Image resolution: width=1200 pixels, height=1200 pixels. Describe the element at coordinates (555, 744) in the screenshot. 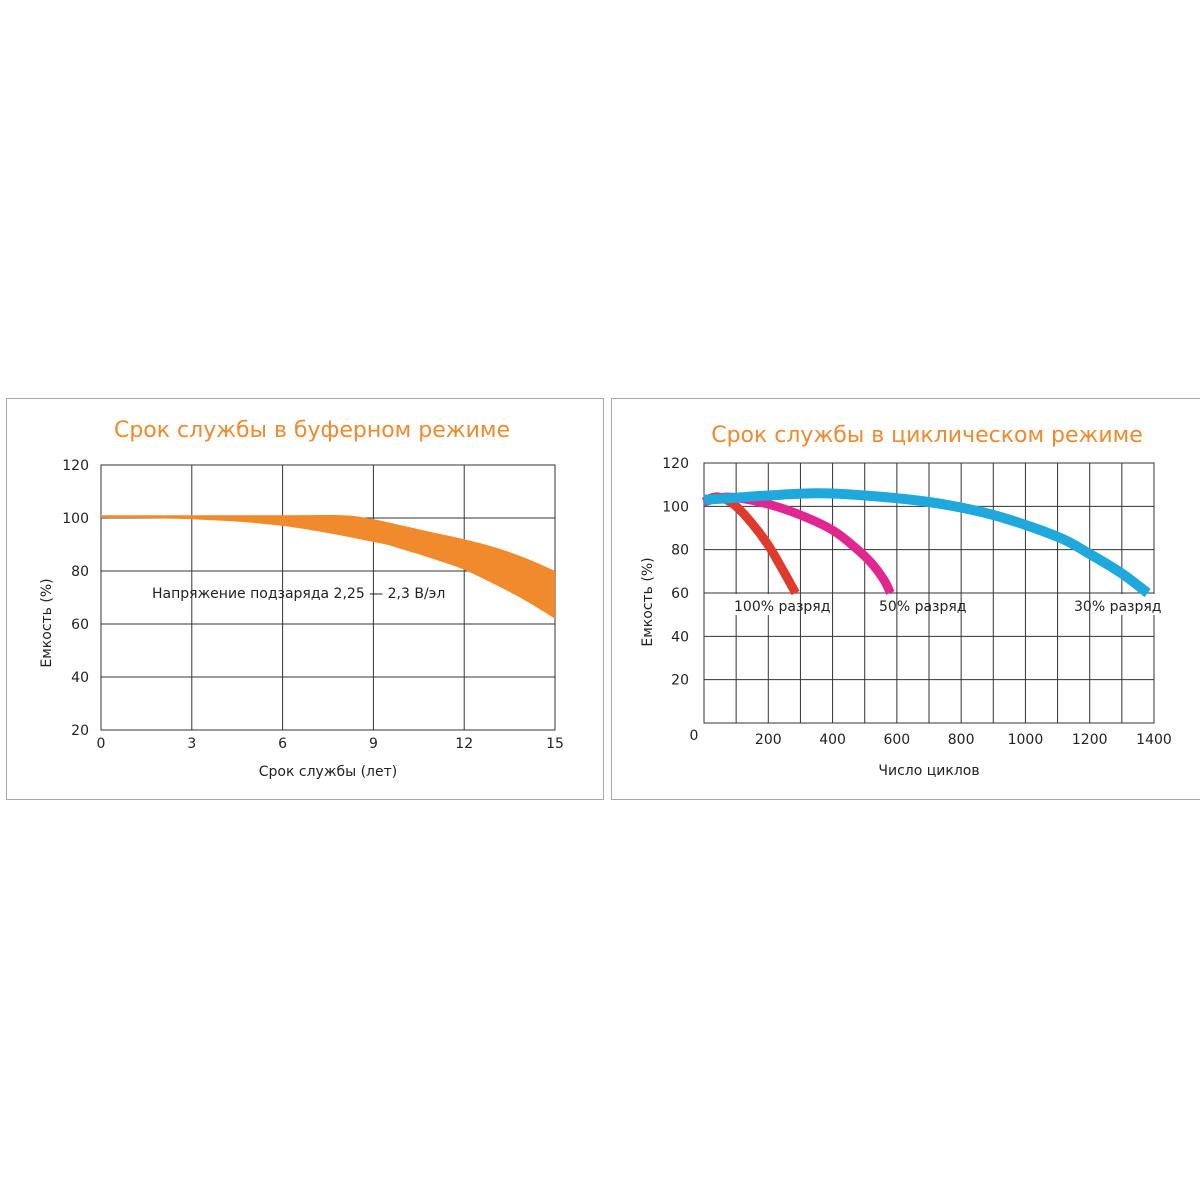

I see `x-tick-label: 15` at that location.